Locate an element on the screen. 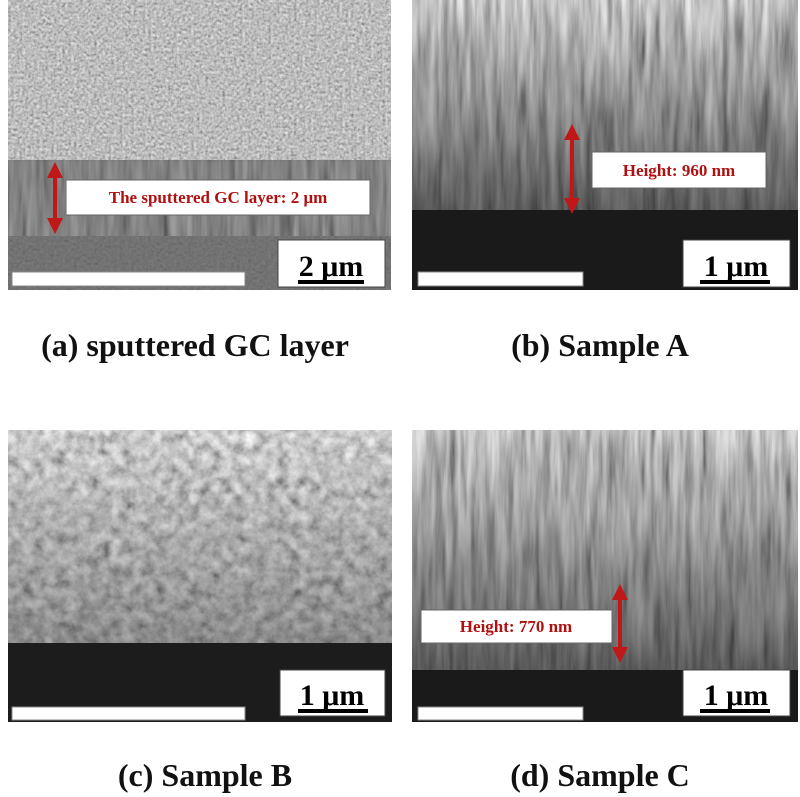  caption: (d) Sample C is located at coordinates (600, 775).